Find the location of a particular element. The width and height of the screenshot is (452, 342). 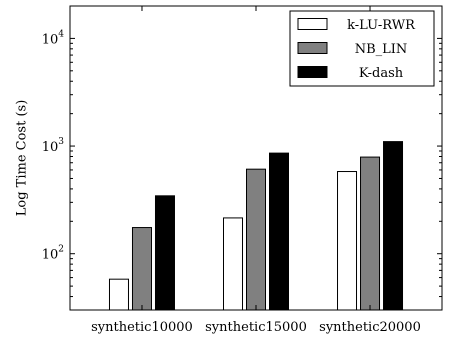

bar-nb-lin-synthetic10000 is located at coordinates (141, 269).